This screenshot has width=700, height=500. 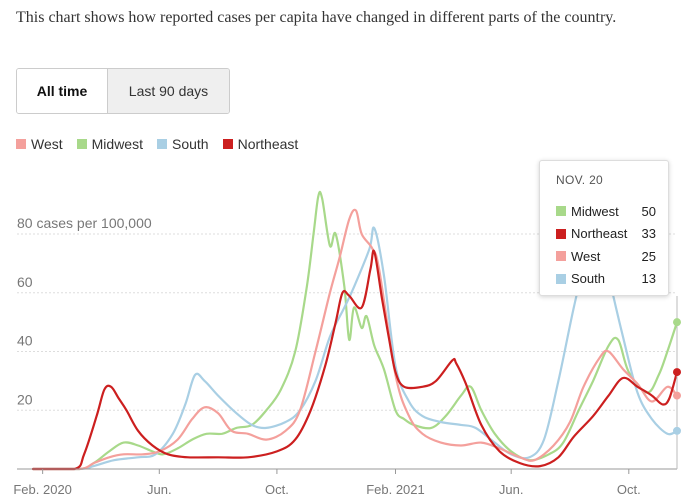 I want to click on time-range-toggle: All time Last 90 days, so click(x=123, y=91).